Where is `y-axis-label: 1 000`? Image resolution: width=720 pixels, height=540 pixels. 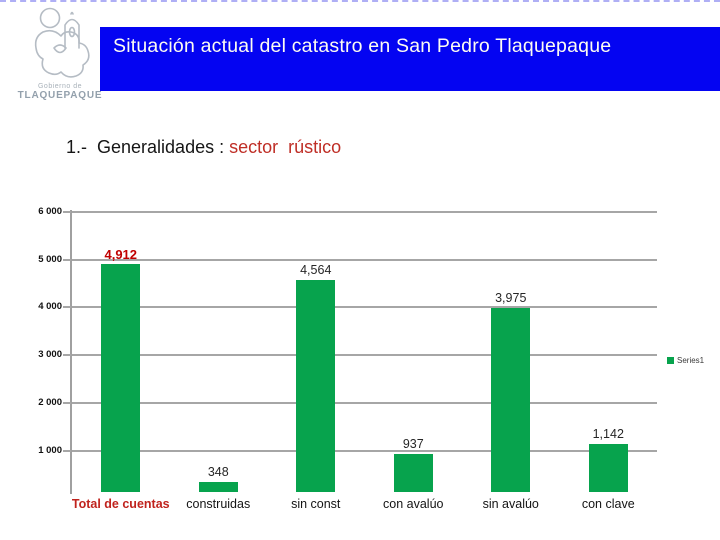
y-axis-label: 1 000 is located at coordinates (50, 450).